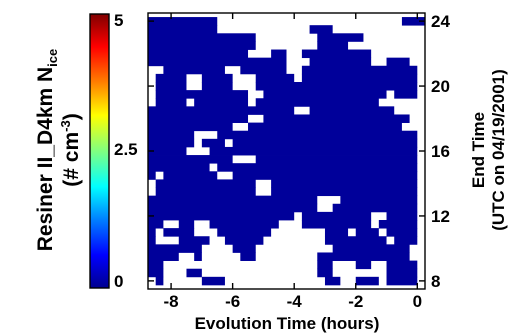  I want to click on x-tick-label: -2, so click(355, 301).